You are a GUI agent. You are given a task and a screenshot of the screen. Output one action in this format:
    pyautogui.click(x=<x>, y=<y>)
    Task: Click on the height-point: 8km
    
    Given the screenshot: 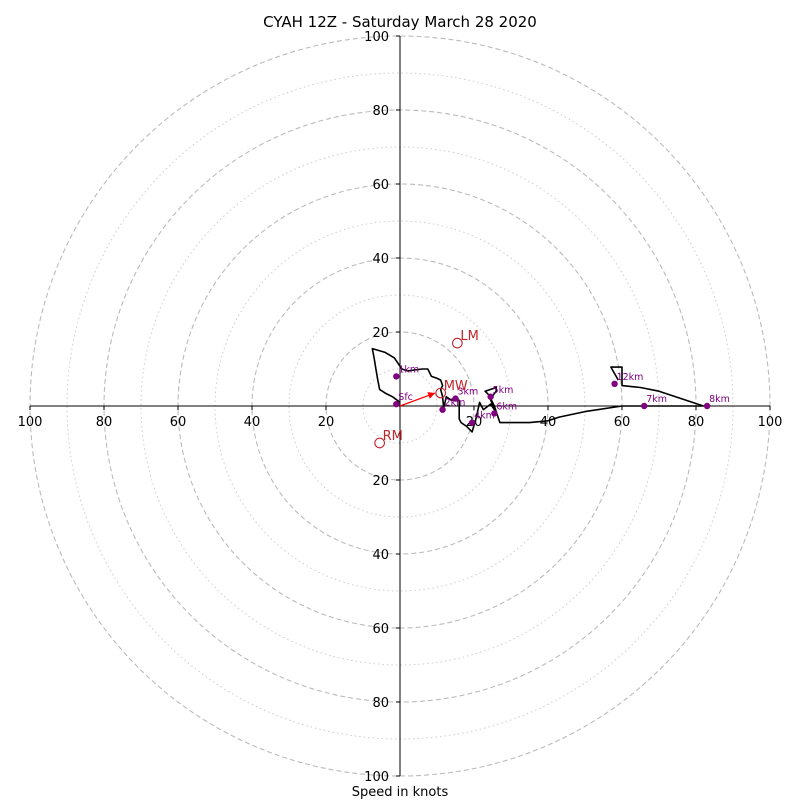 What is the action you would take?
    pyautogui.click(x=716, y=402)
    